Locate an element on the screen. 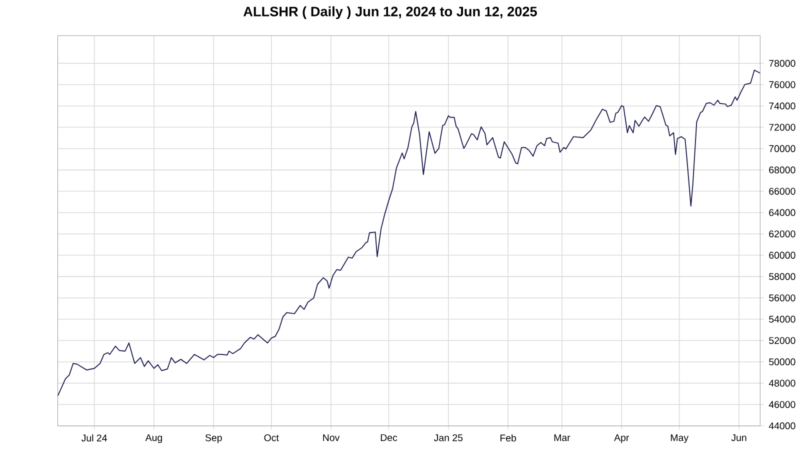 The image size is (800, 455). y-tick-label: 70000 is located at coordinates (782, 148).